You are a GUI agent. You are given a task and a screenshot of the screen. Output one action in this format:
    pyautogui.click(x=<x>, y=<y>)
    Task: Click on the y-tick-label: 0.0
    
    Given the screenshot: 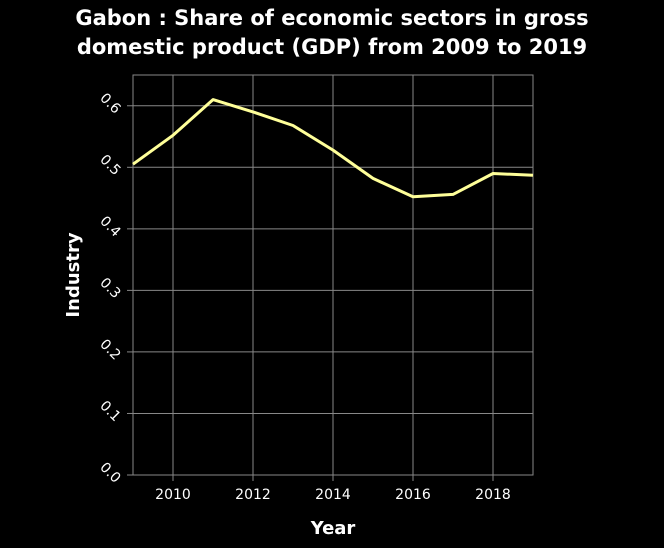 What is the action you would take?
    pyautogui.click(x=109, y=472)
    